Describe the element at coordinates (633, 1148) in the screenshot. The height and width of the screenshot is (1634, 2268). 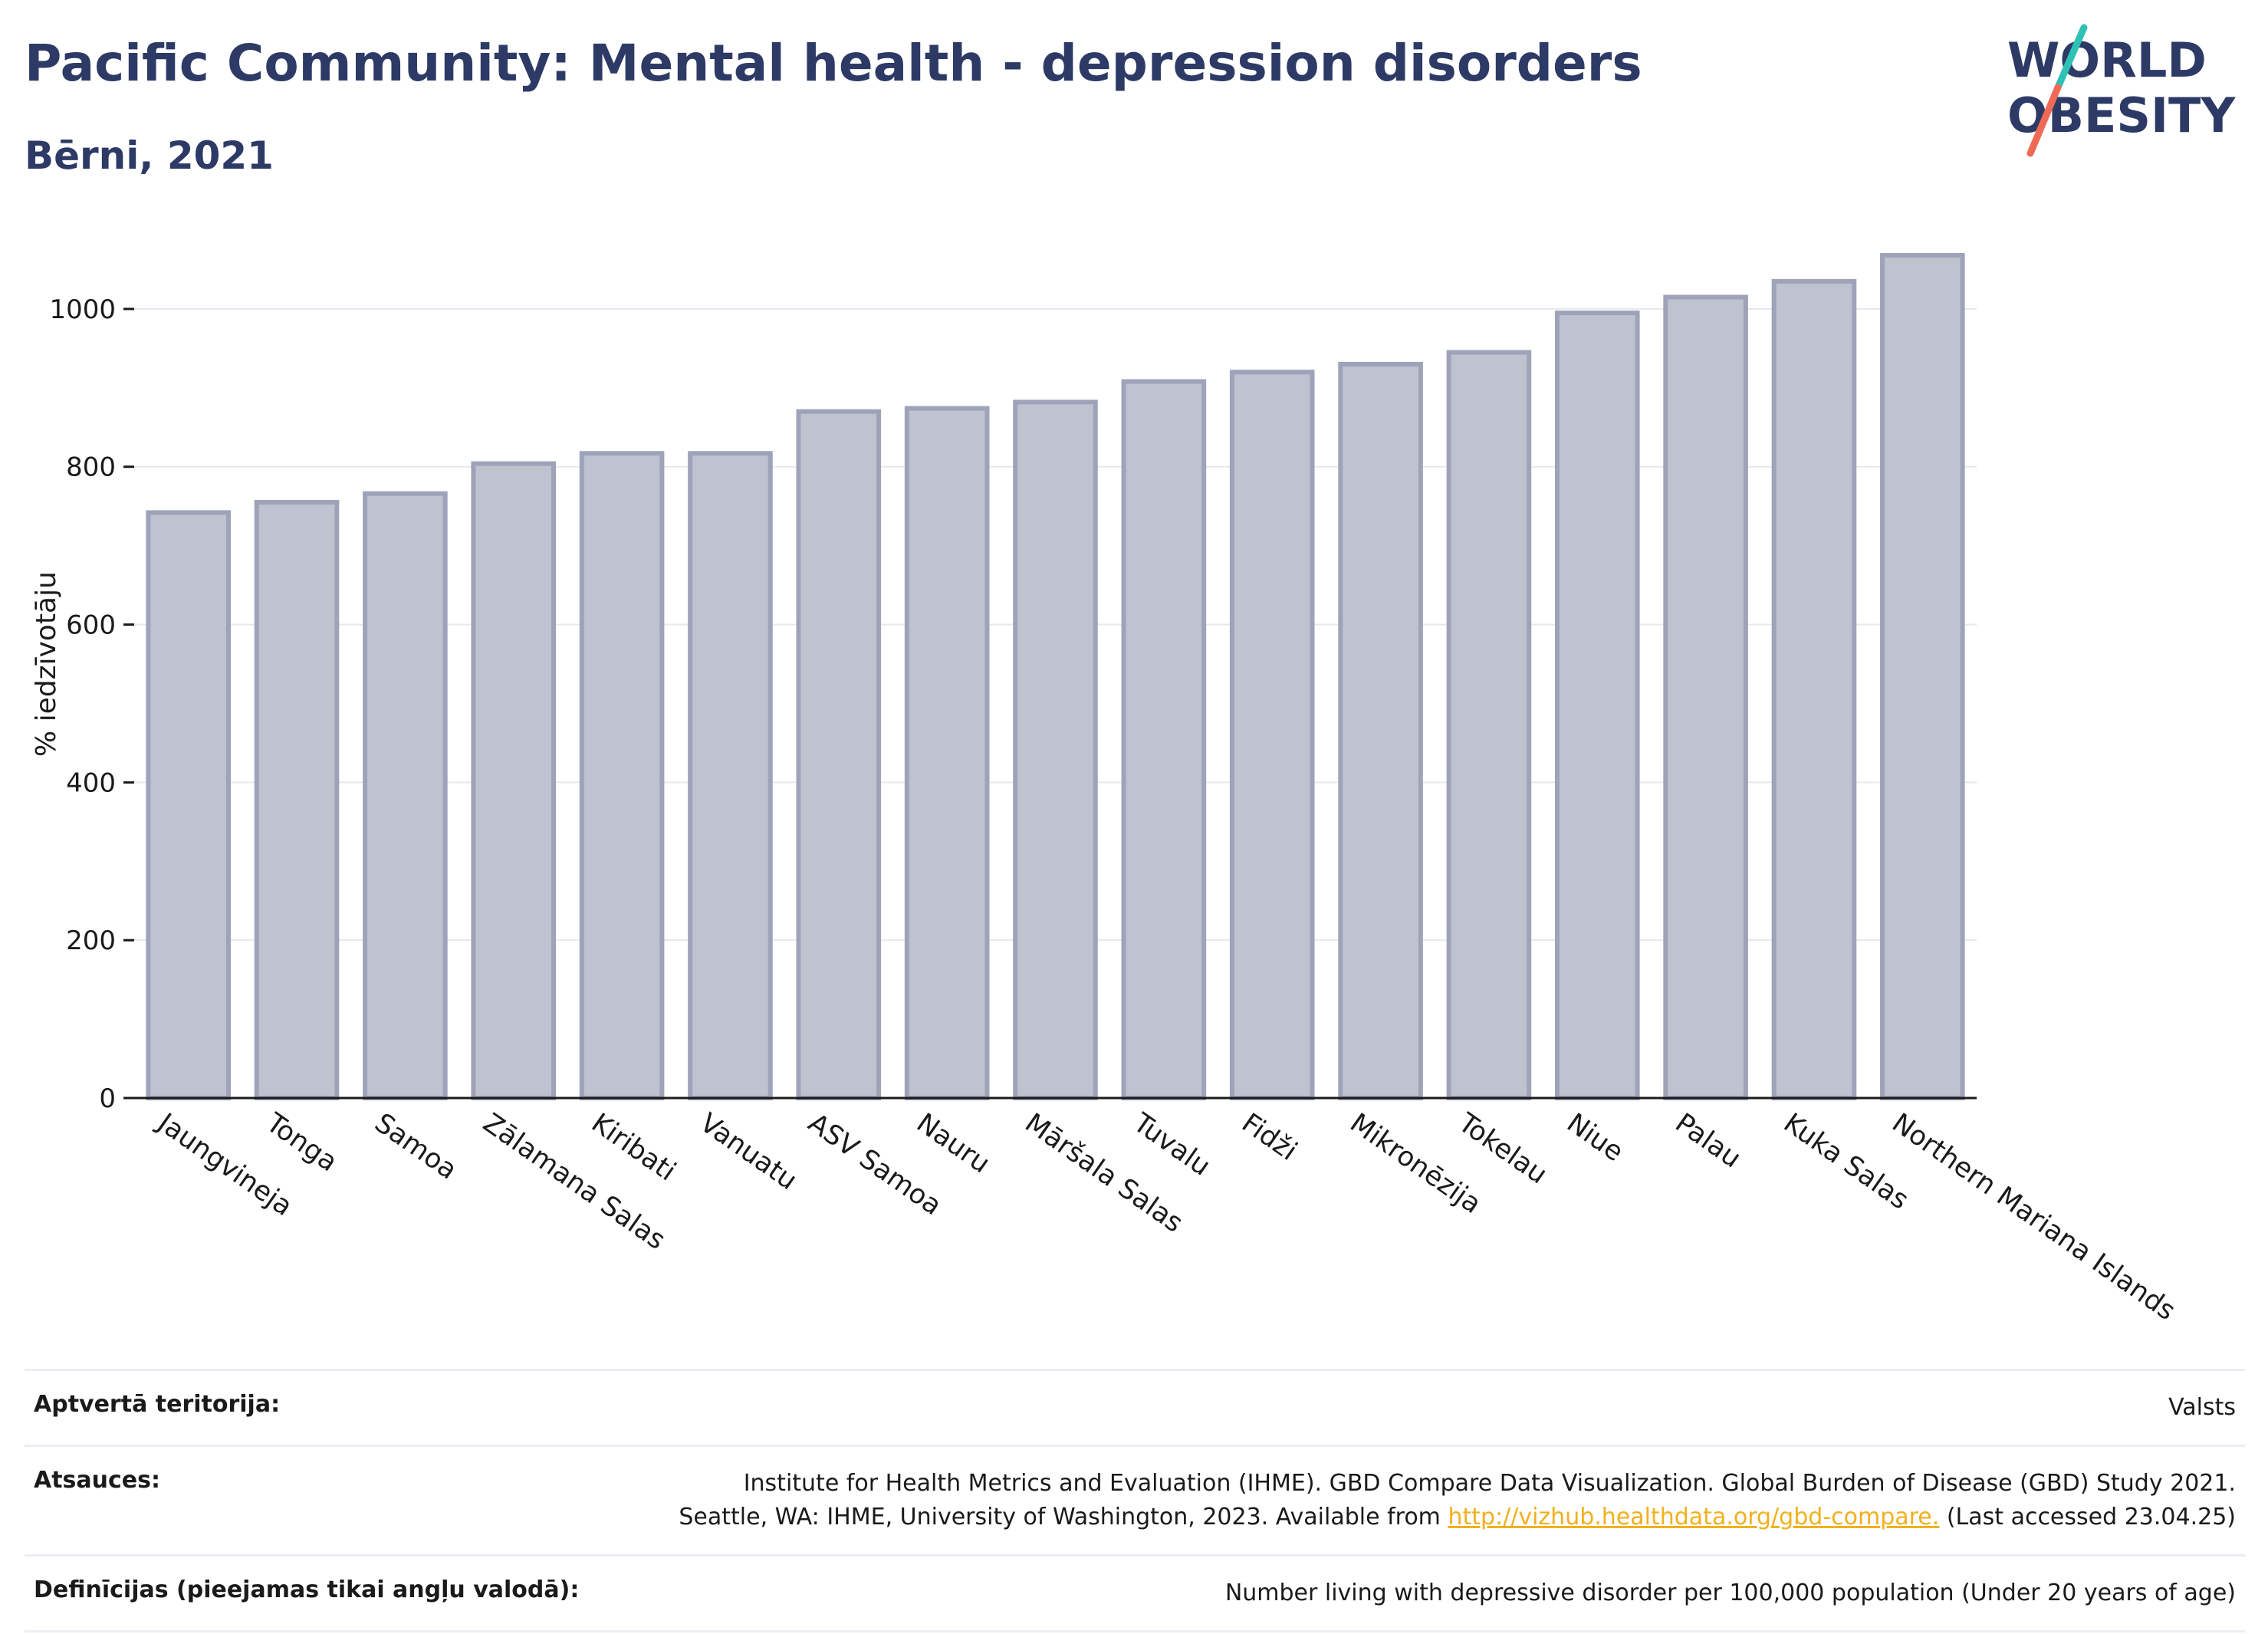
I see `x-tick-label: Kiribati` at that location.